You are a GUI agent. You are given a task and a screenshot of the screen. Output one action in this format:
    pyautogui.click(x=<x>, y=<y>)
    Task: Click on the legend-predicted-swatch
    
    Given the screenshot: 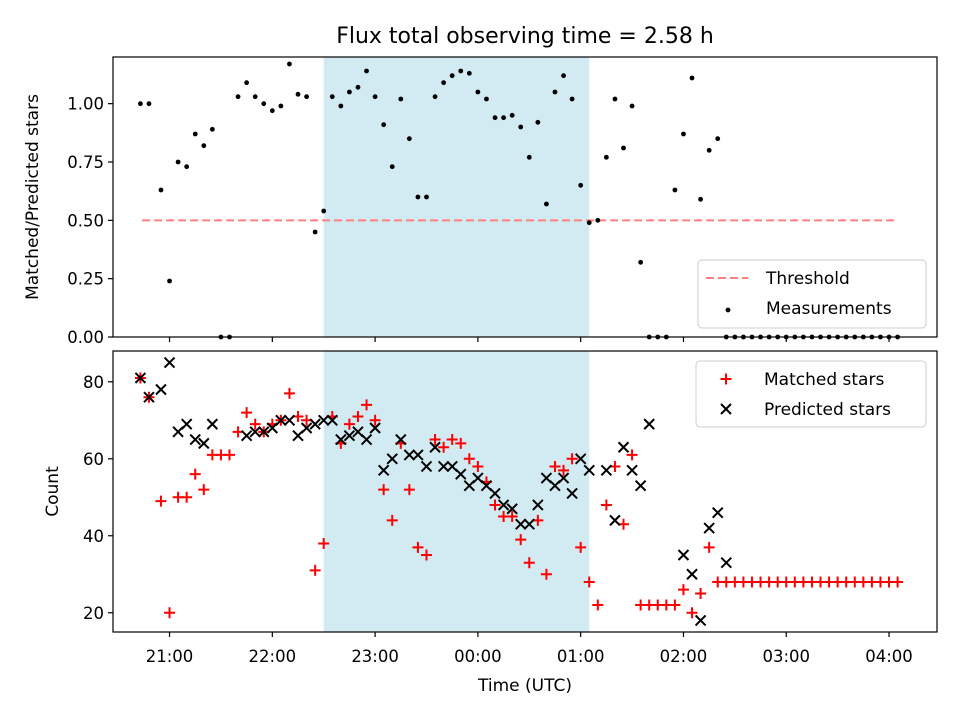 What is the action you would take?
    pyautogui.click(x=726, y=409)
    